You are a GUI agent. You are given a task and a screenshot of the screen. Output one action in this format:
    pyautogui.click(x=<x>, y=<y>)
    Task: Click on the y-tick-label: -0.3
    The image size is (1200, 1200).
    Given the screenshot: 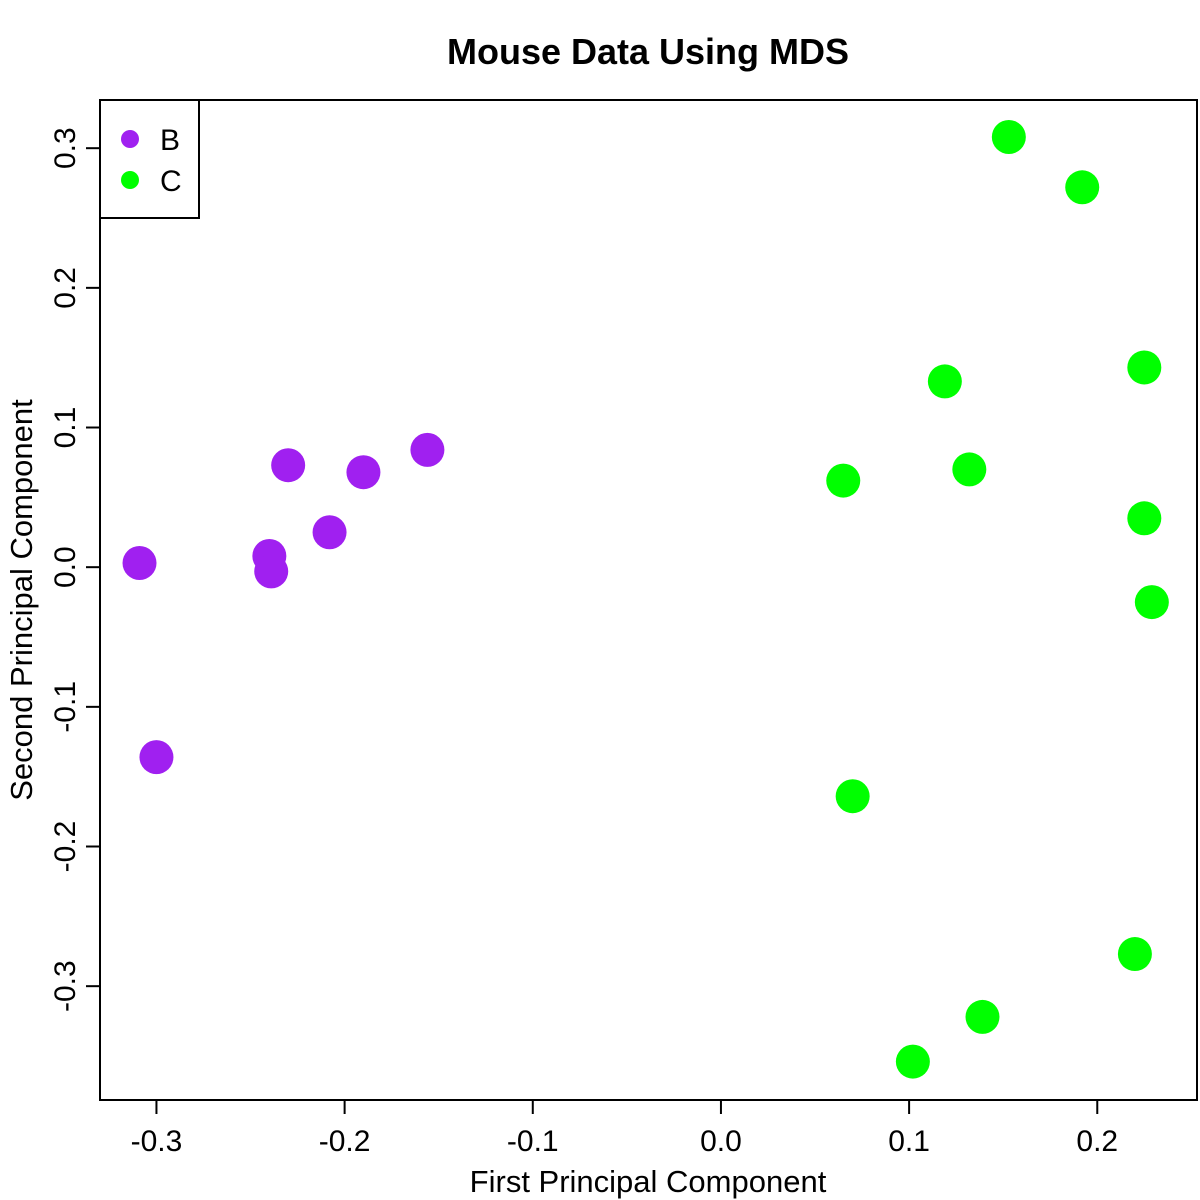 What is the action you would take?
    pyautogui.click(x=65, y=986)
    